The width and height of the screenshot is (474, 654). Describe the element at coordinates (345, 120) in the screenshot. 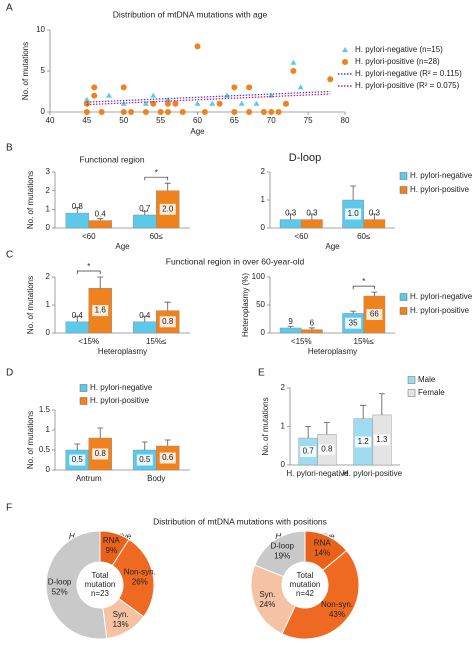

I see `x-tick-label: 80` at that location.